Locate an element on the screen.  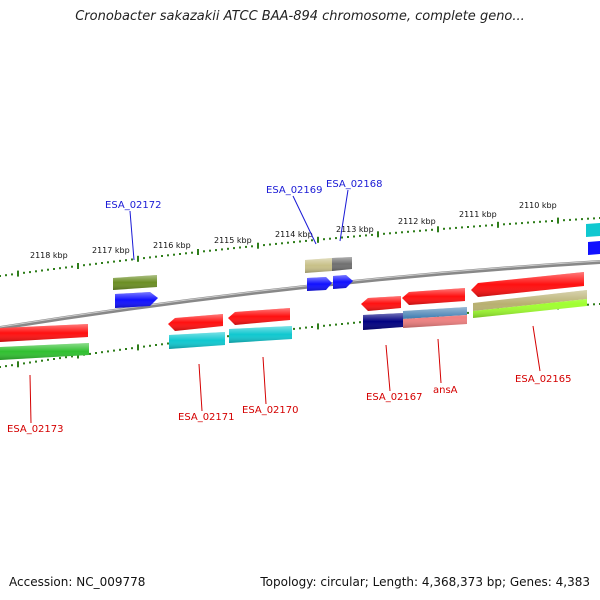
gene-label: ESA_02170 is located at coordinates (270, 410).